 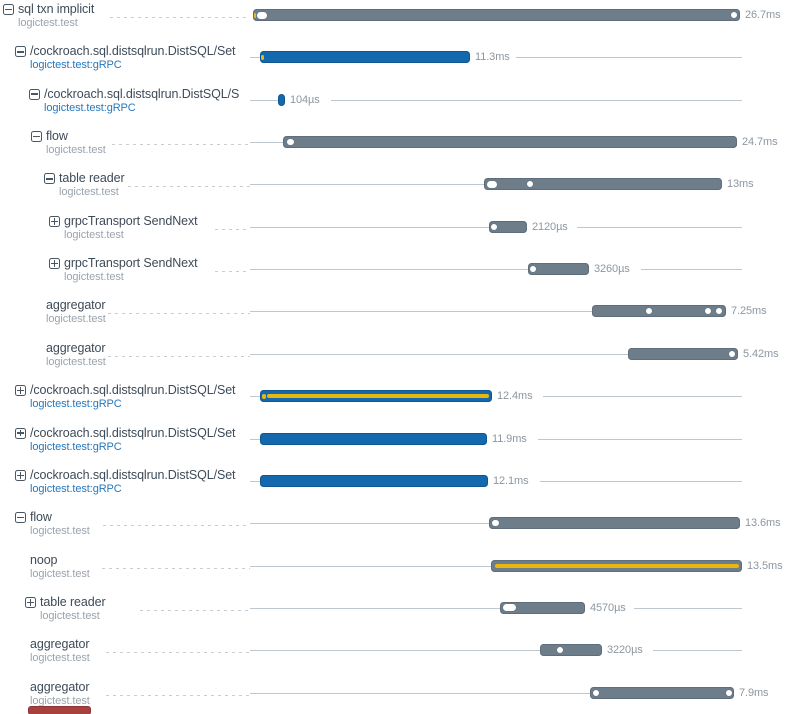 I want to click on partial-error-span-bar, so click(x=59, y=710).